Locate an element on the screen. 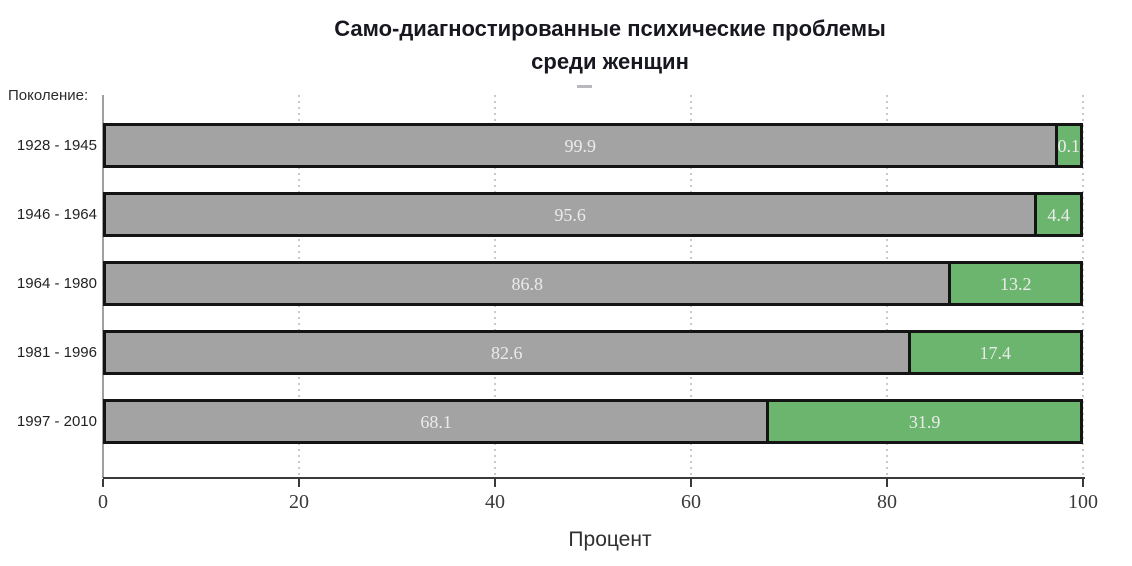 The image size is (1132, 566). y-axis-label: 1981 - 1996 is located at coordinates (56, 352).